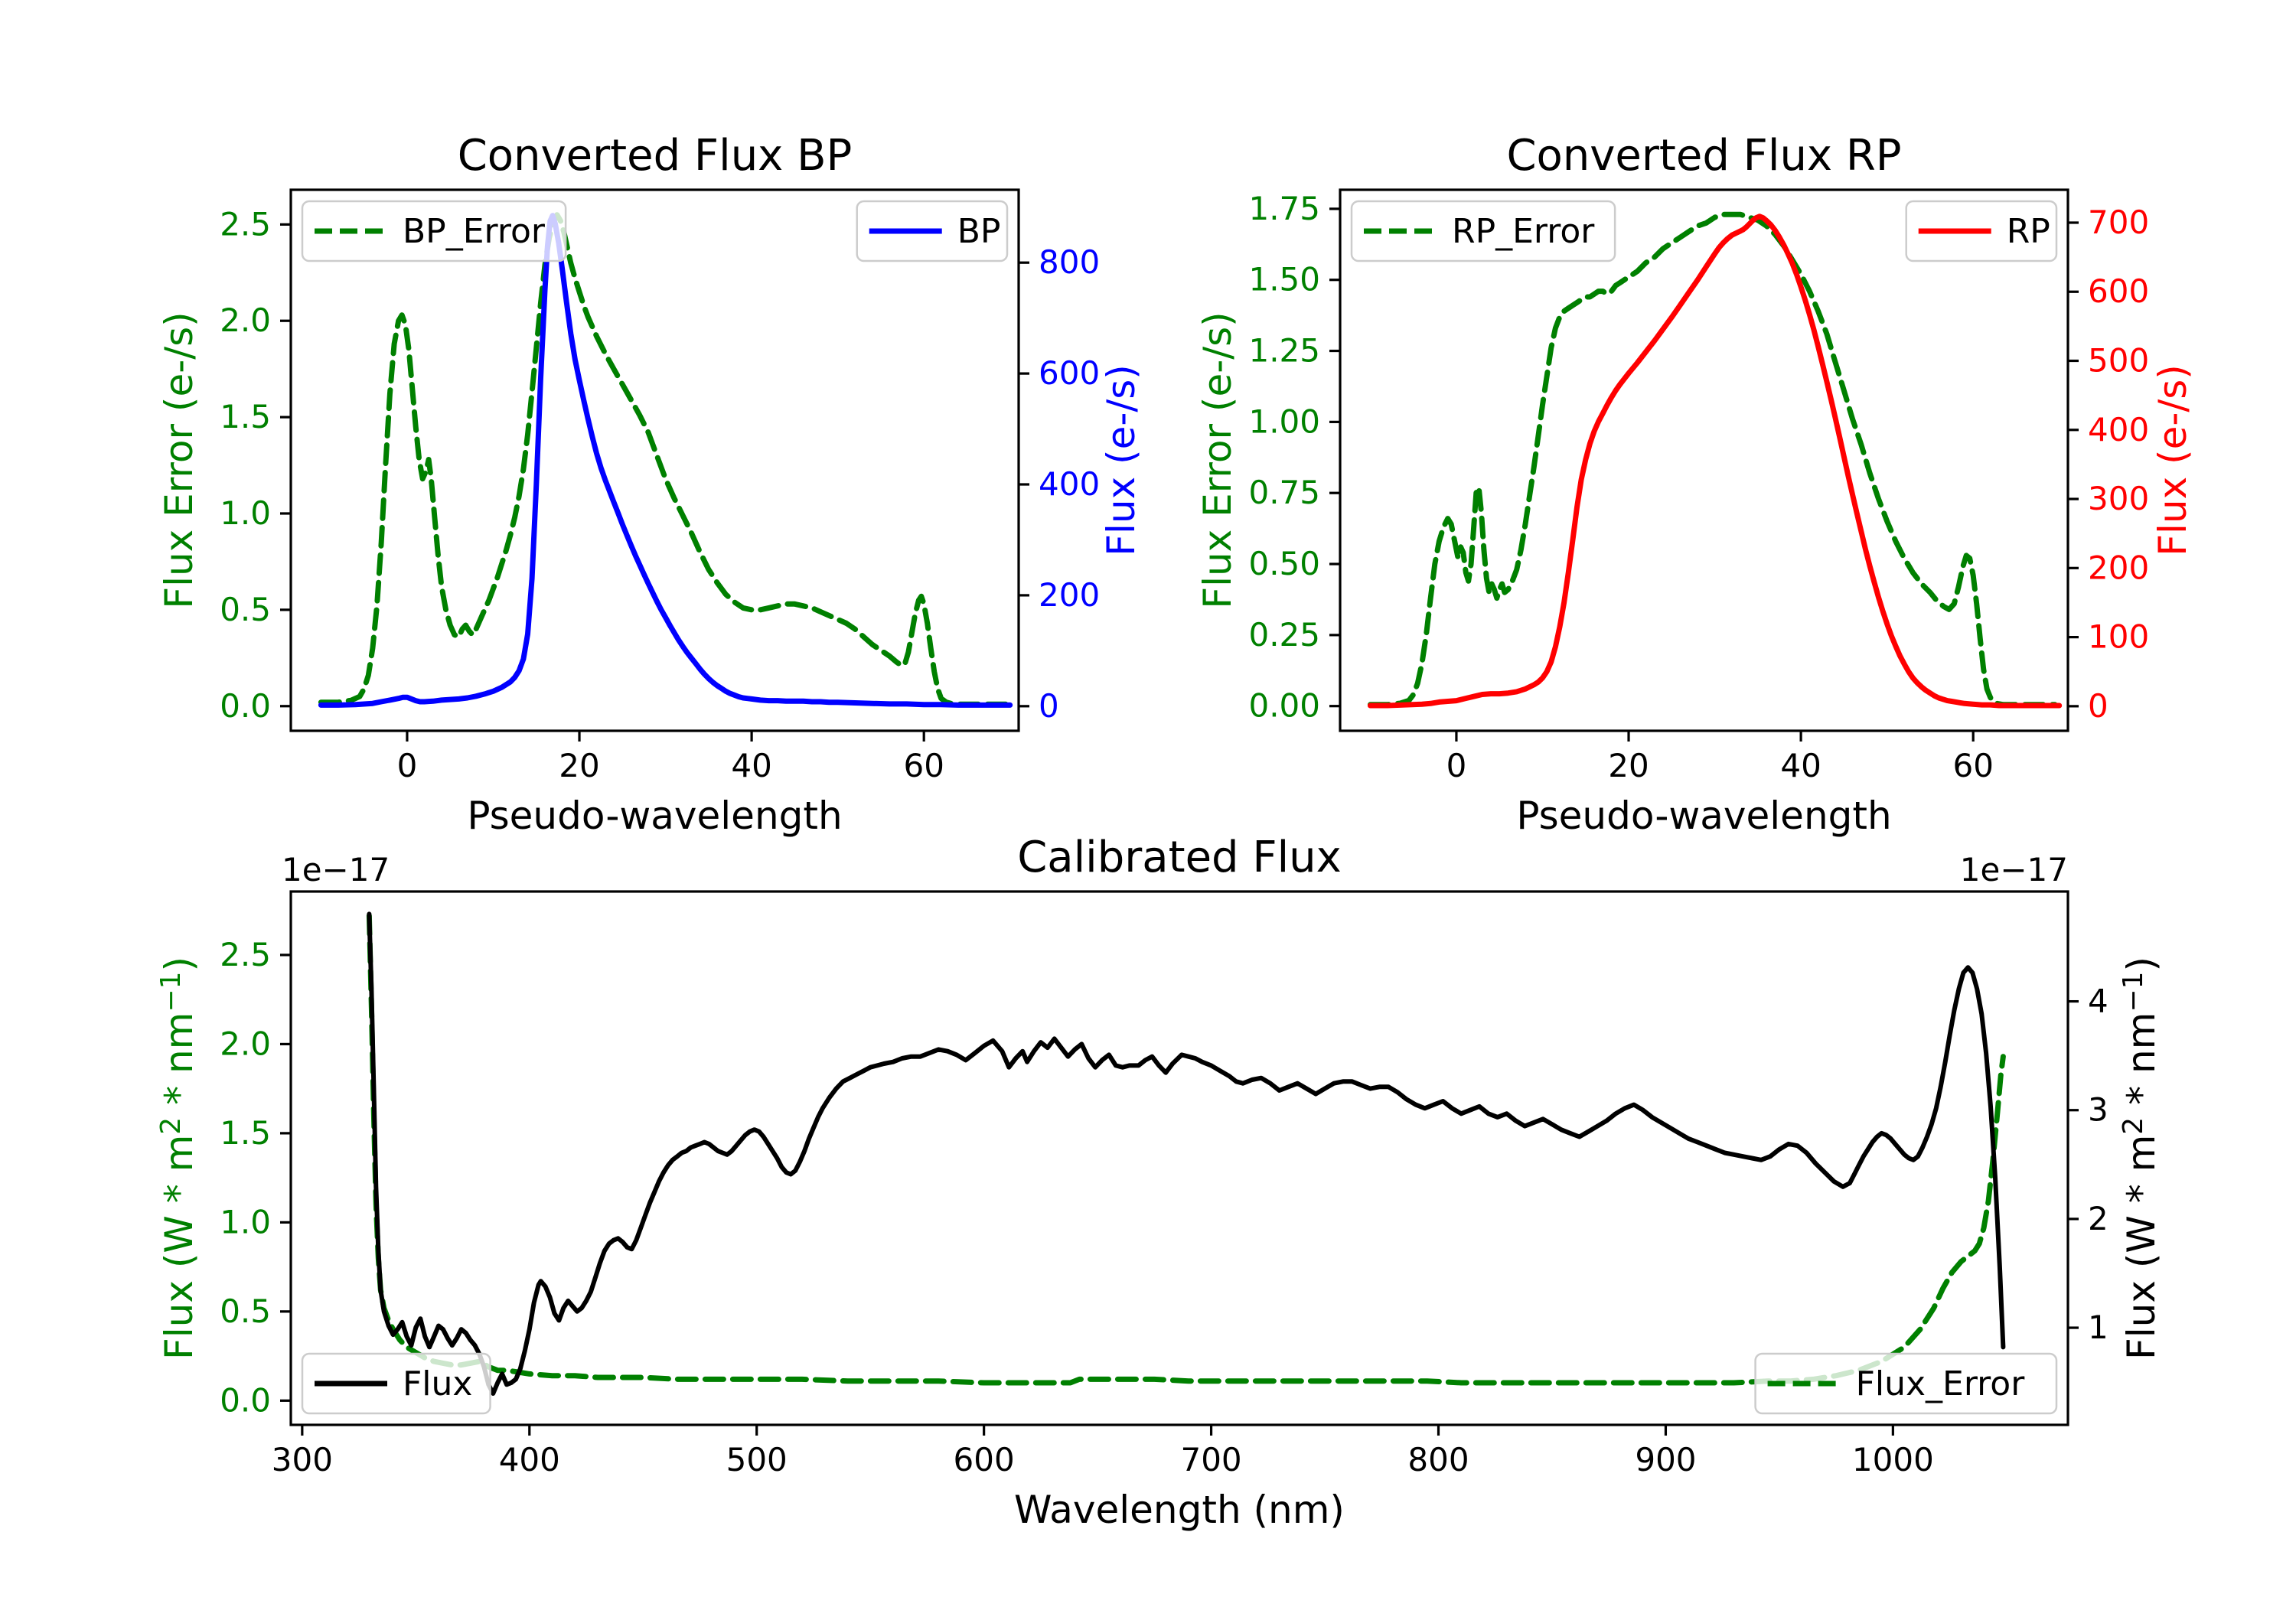 The width and height of the screenshot is (2296, 1607). What do you see at coordinates (2118, 429) in the screenshot?
I see `rp-right-tick-label: 400` at bounding box center [2118, 429].